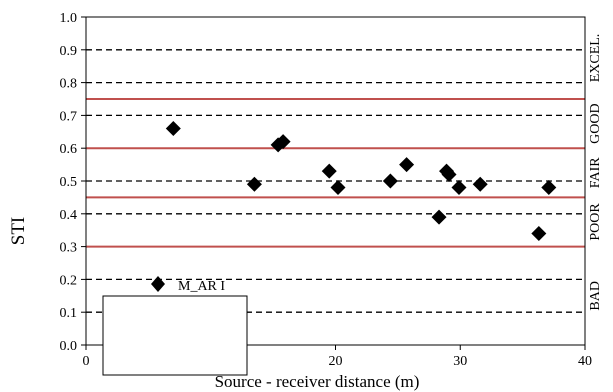 The image size is (613, 392). What do you see at coordinates (69, 116) in the screenshot?
I see `y-tick-label-7: 0.7` at bounding box center [69, 116].